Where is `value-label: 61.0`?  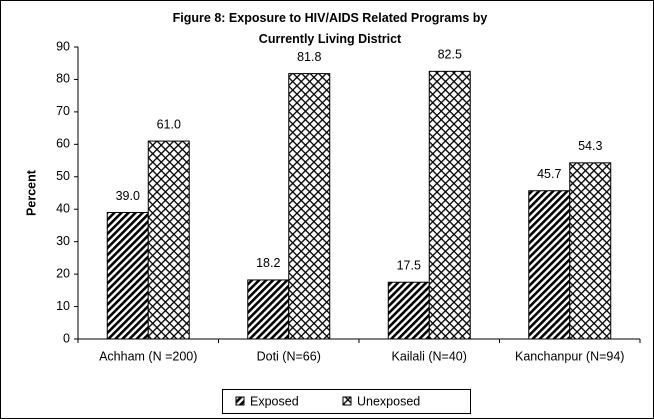 value-label: 61.0 is located at coordinates (169, 124).